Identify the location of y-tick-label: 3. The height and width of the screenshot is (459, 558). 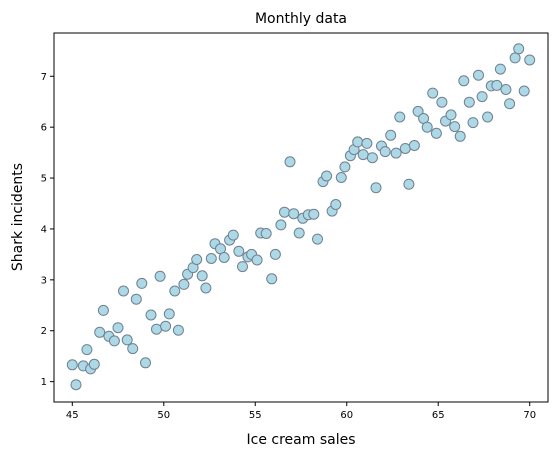
(44, 280).